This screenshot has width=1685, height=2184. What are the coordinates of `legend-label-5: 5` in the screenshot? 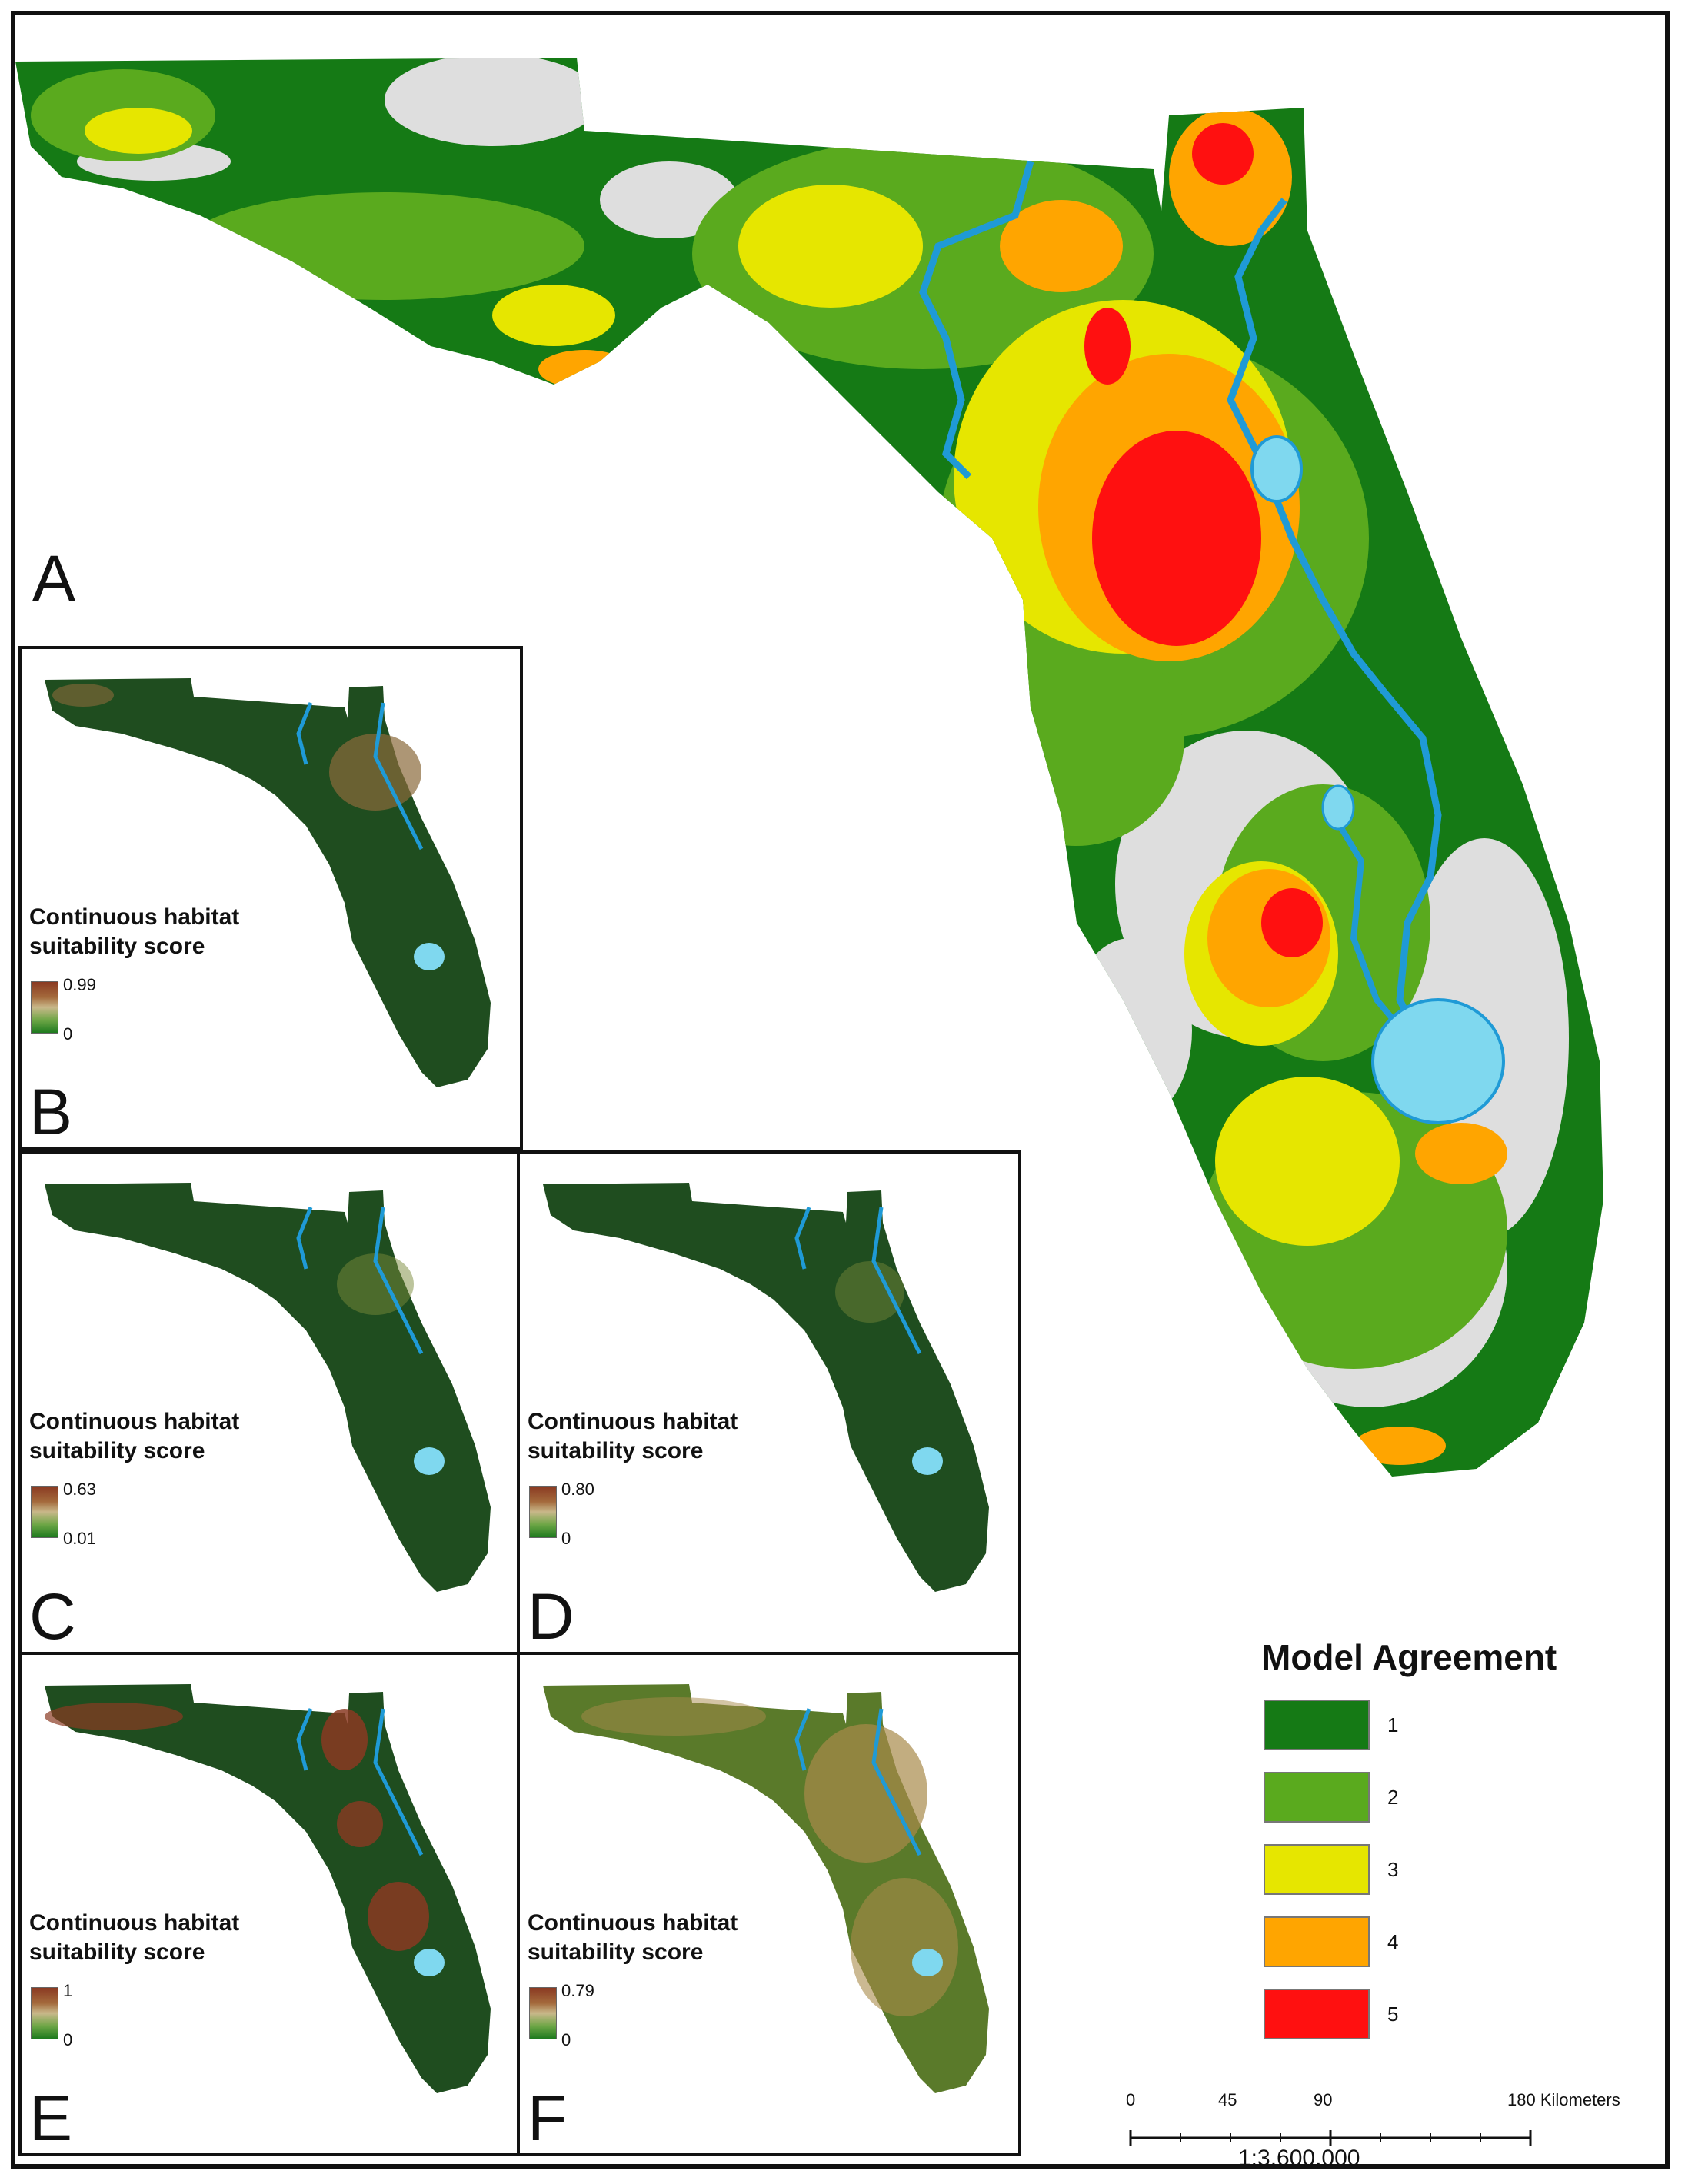 It's located at (1393, 2014).